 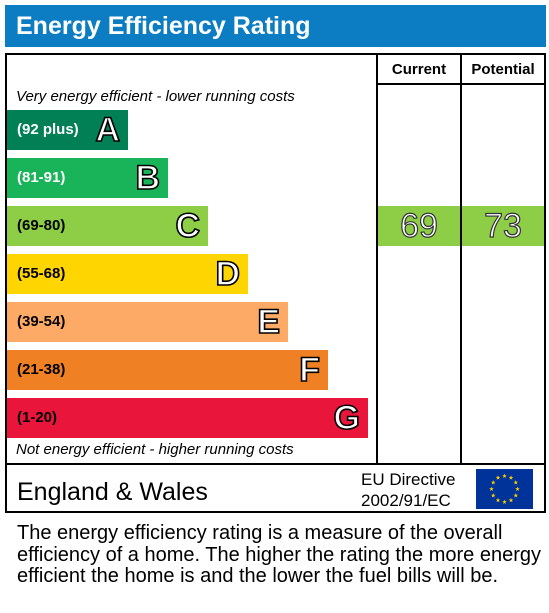 What do you see at coordinates (41, 177) in the screenshot?
I see `band-range: (81-91)` at bounding box center [41, 177].